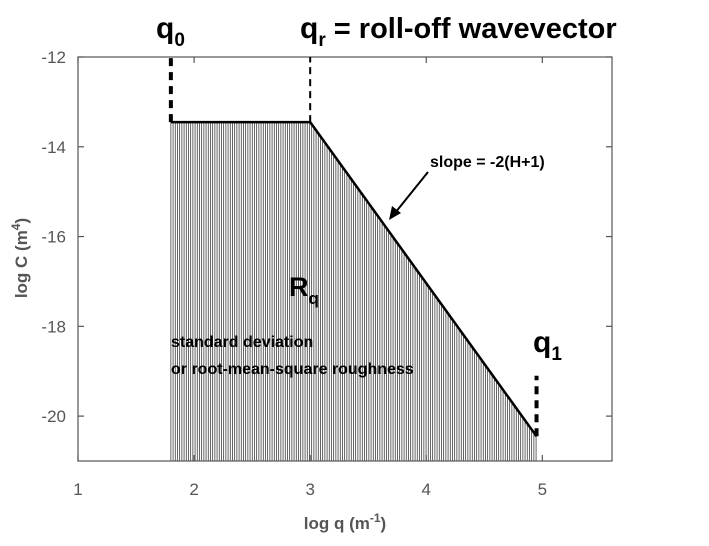 The width and height of the screenshot is (709, 546). Describe the element at coordinates (309, 489) in the screenshot. I see `x-tick-label: 3` at that location.